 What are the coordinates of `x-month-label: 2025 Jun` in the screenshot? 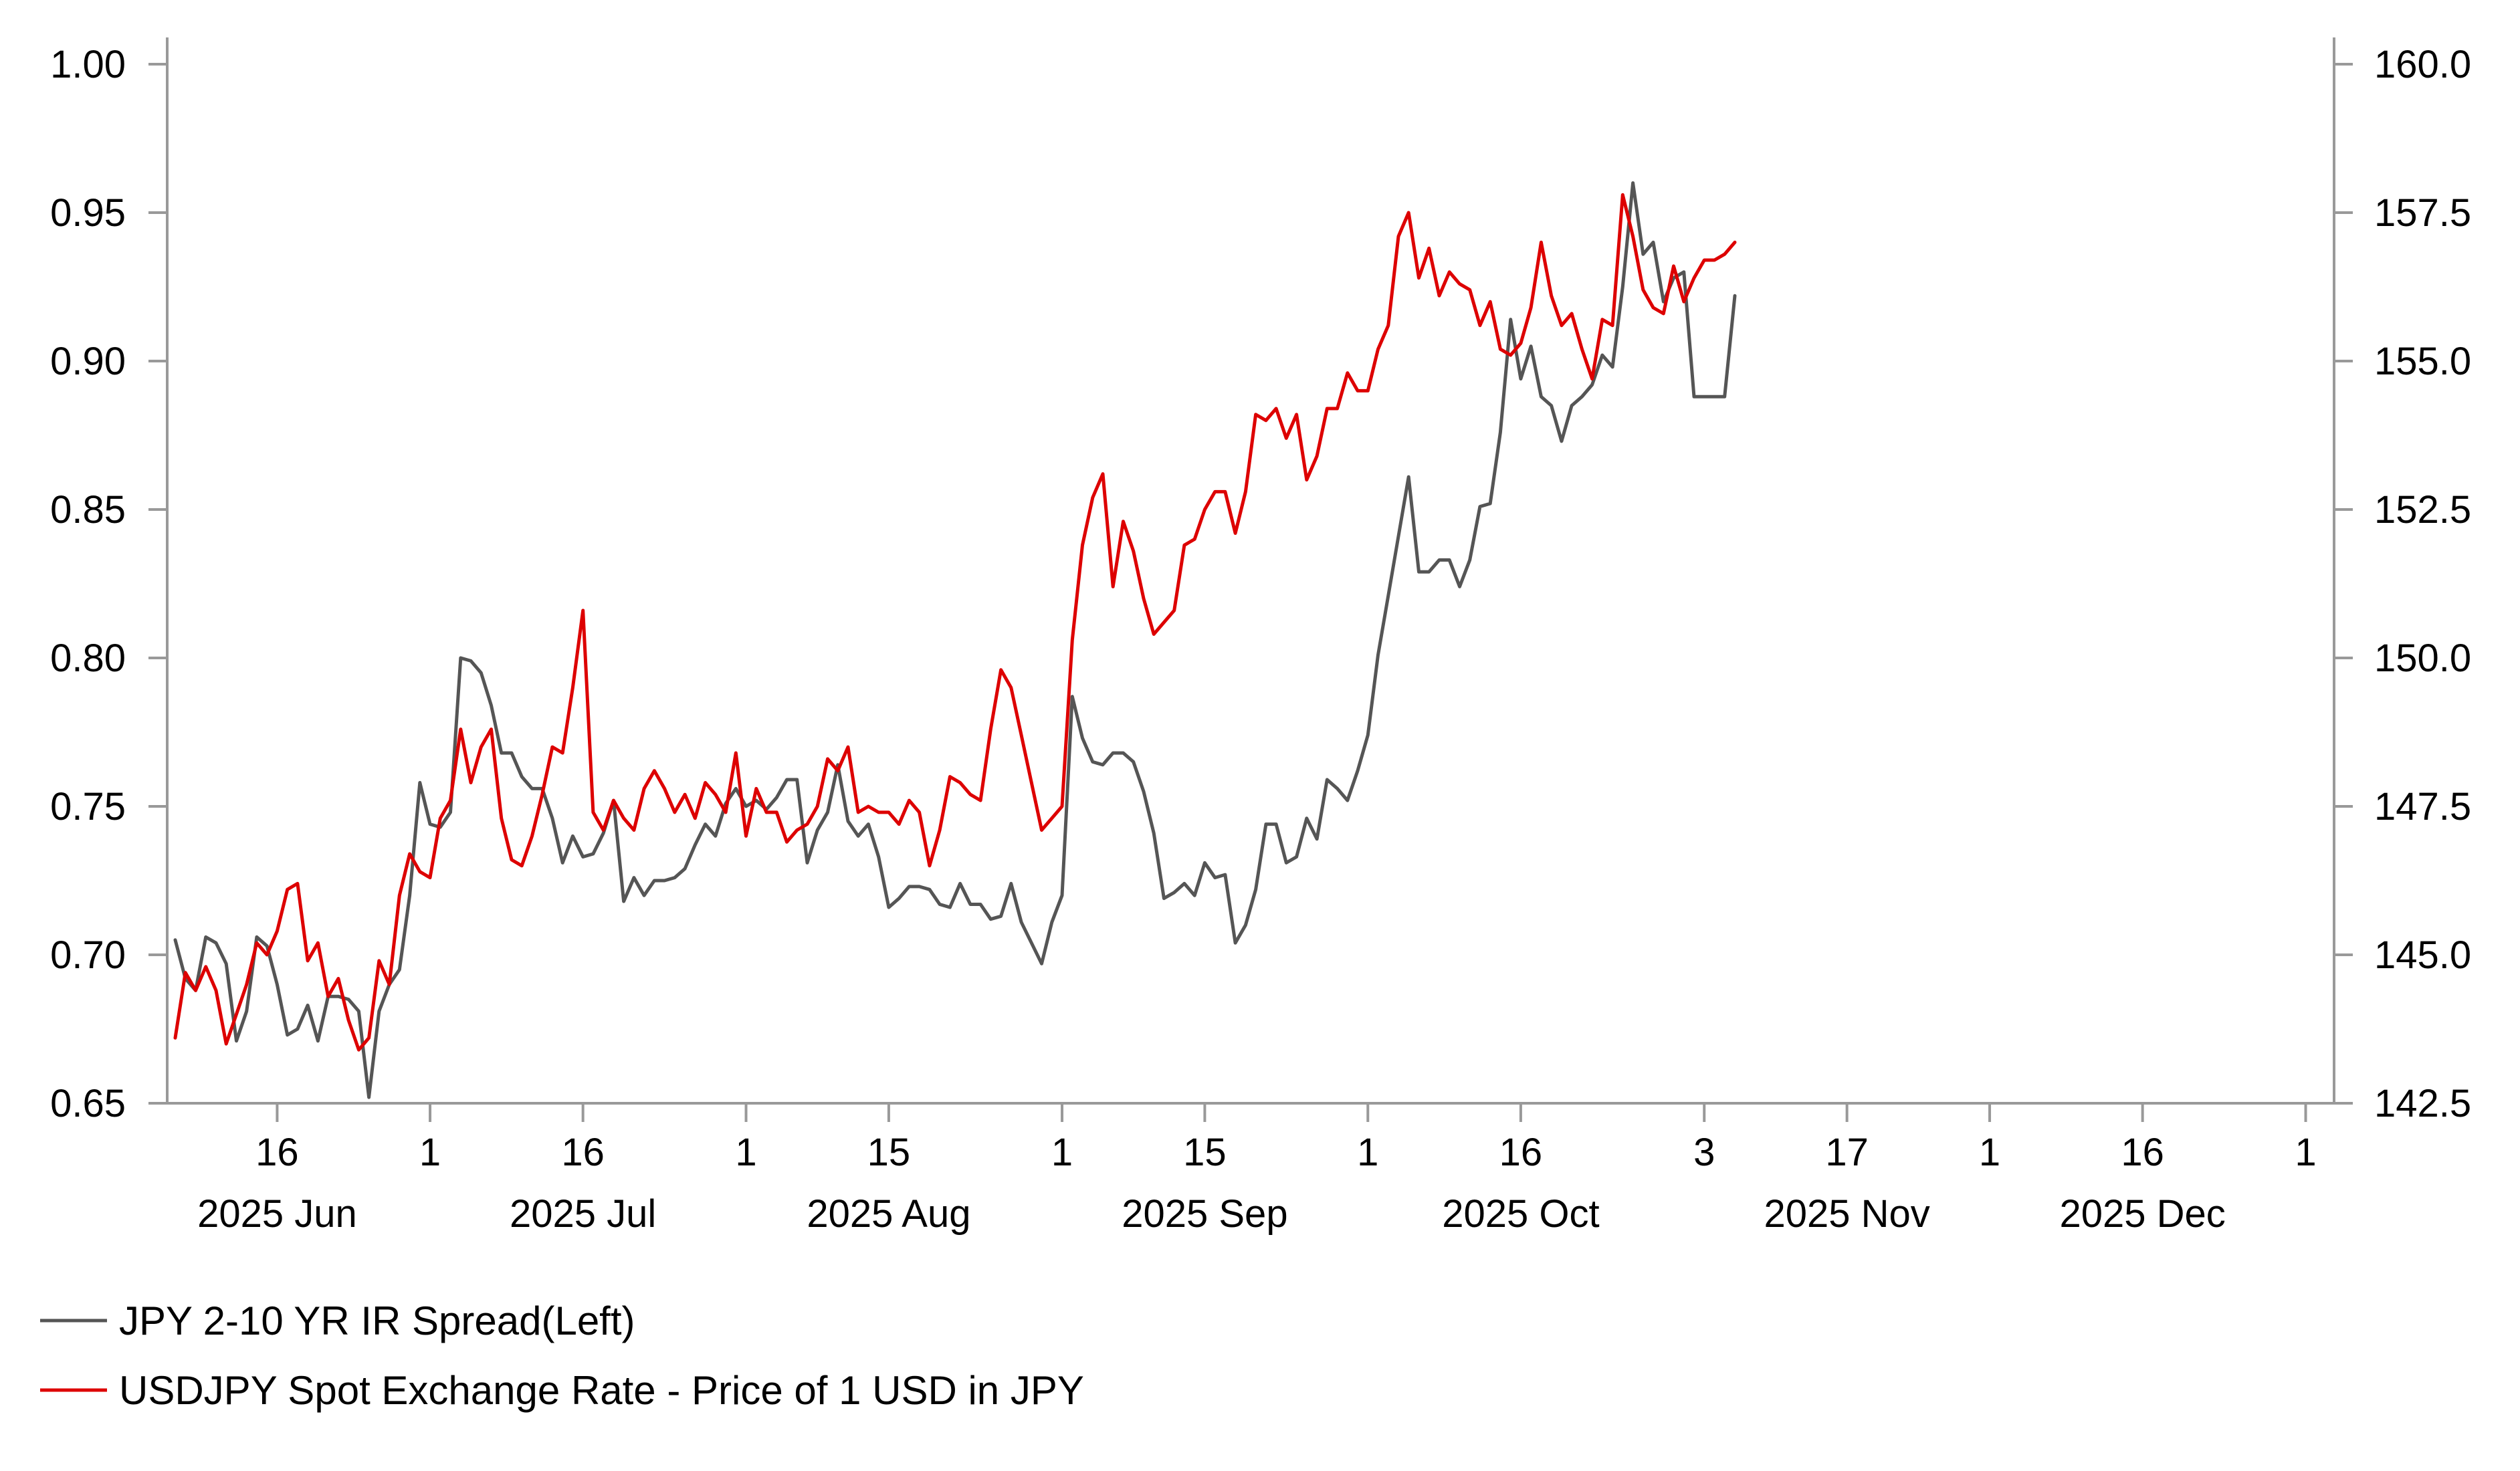 It's located at (277, 1214).